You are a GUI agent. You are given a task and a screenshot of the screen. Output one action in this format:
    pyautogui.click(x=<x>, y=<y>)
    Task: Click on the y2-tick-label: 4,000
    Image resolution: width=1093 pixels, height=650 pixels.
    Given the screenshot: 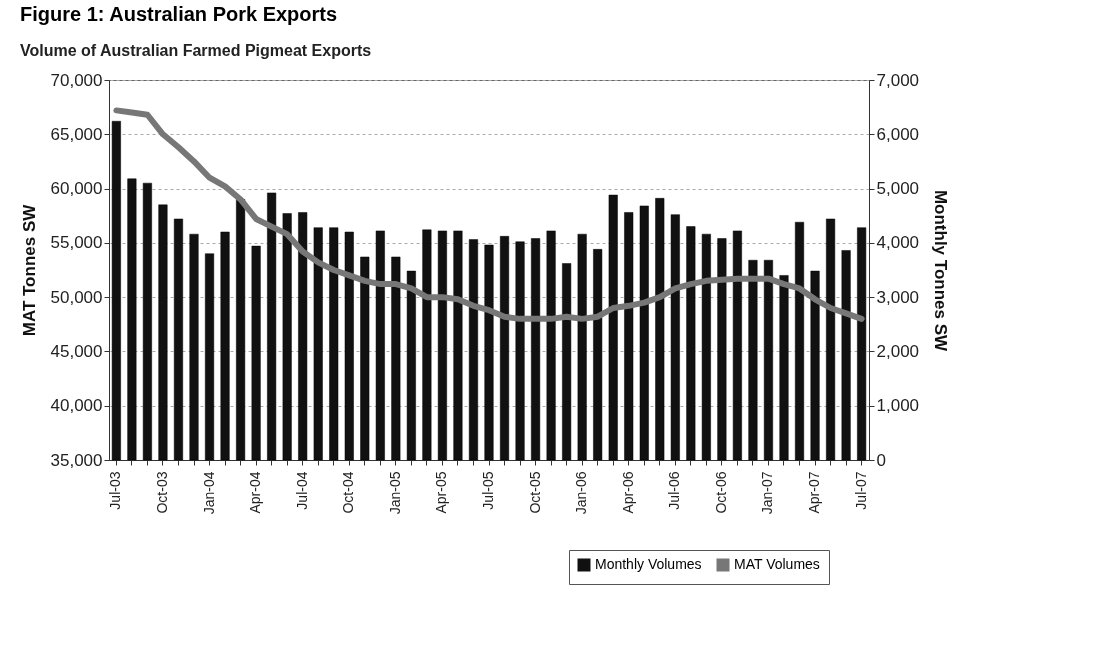 What is the action you would take?
    pyautogui.click(x=898, y=243)
    